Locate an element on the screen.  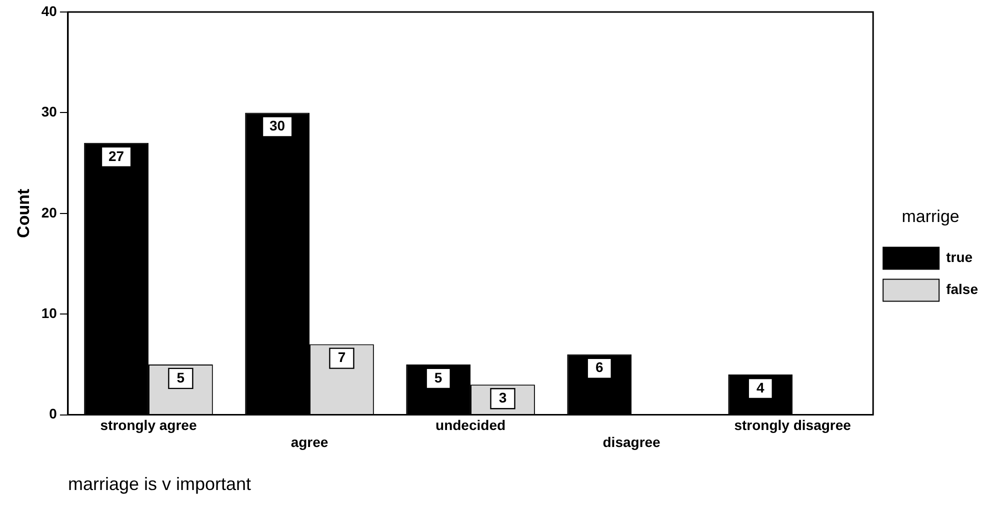
data-label: 6 is located at coordinates (599, 367).